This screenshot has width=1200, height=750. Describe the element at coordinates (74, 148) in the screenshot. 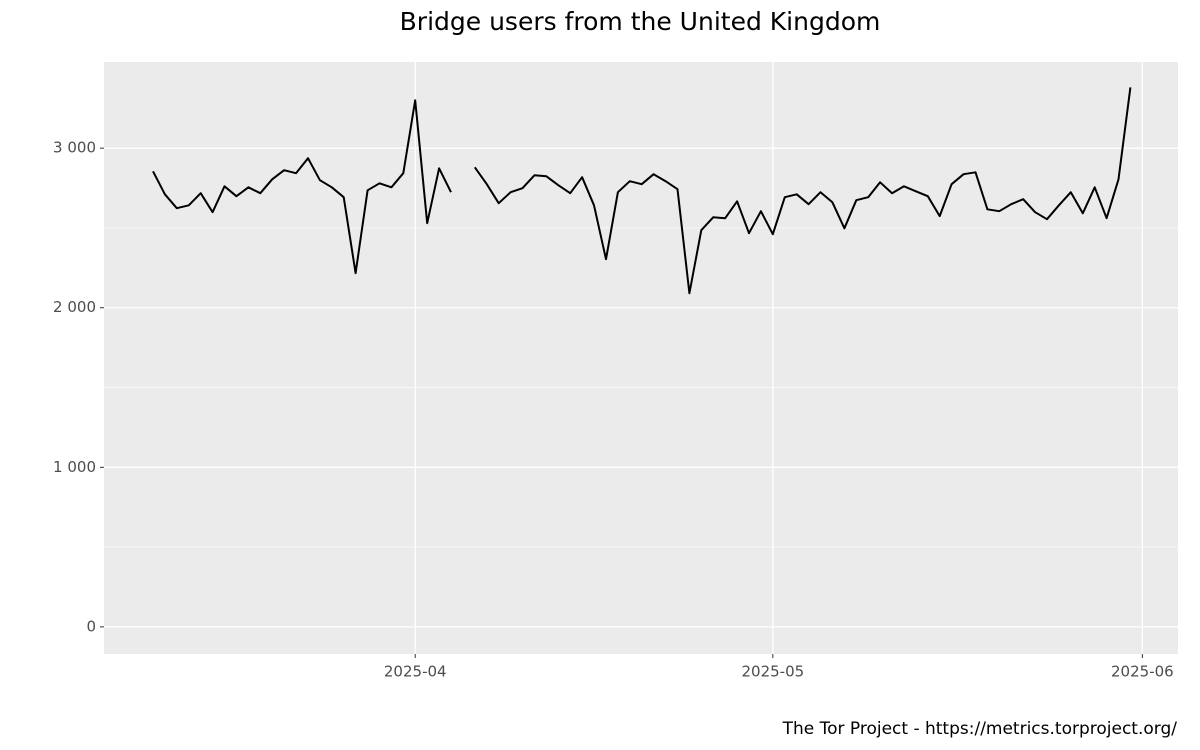

I see `y-tick-label: 3 000` at that location.